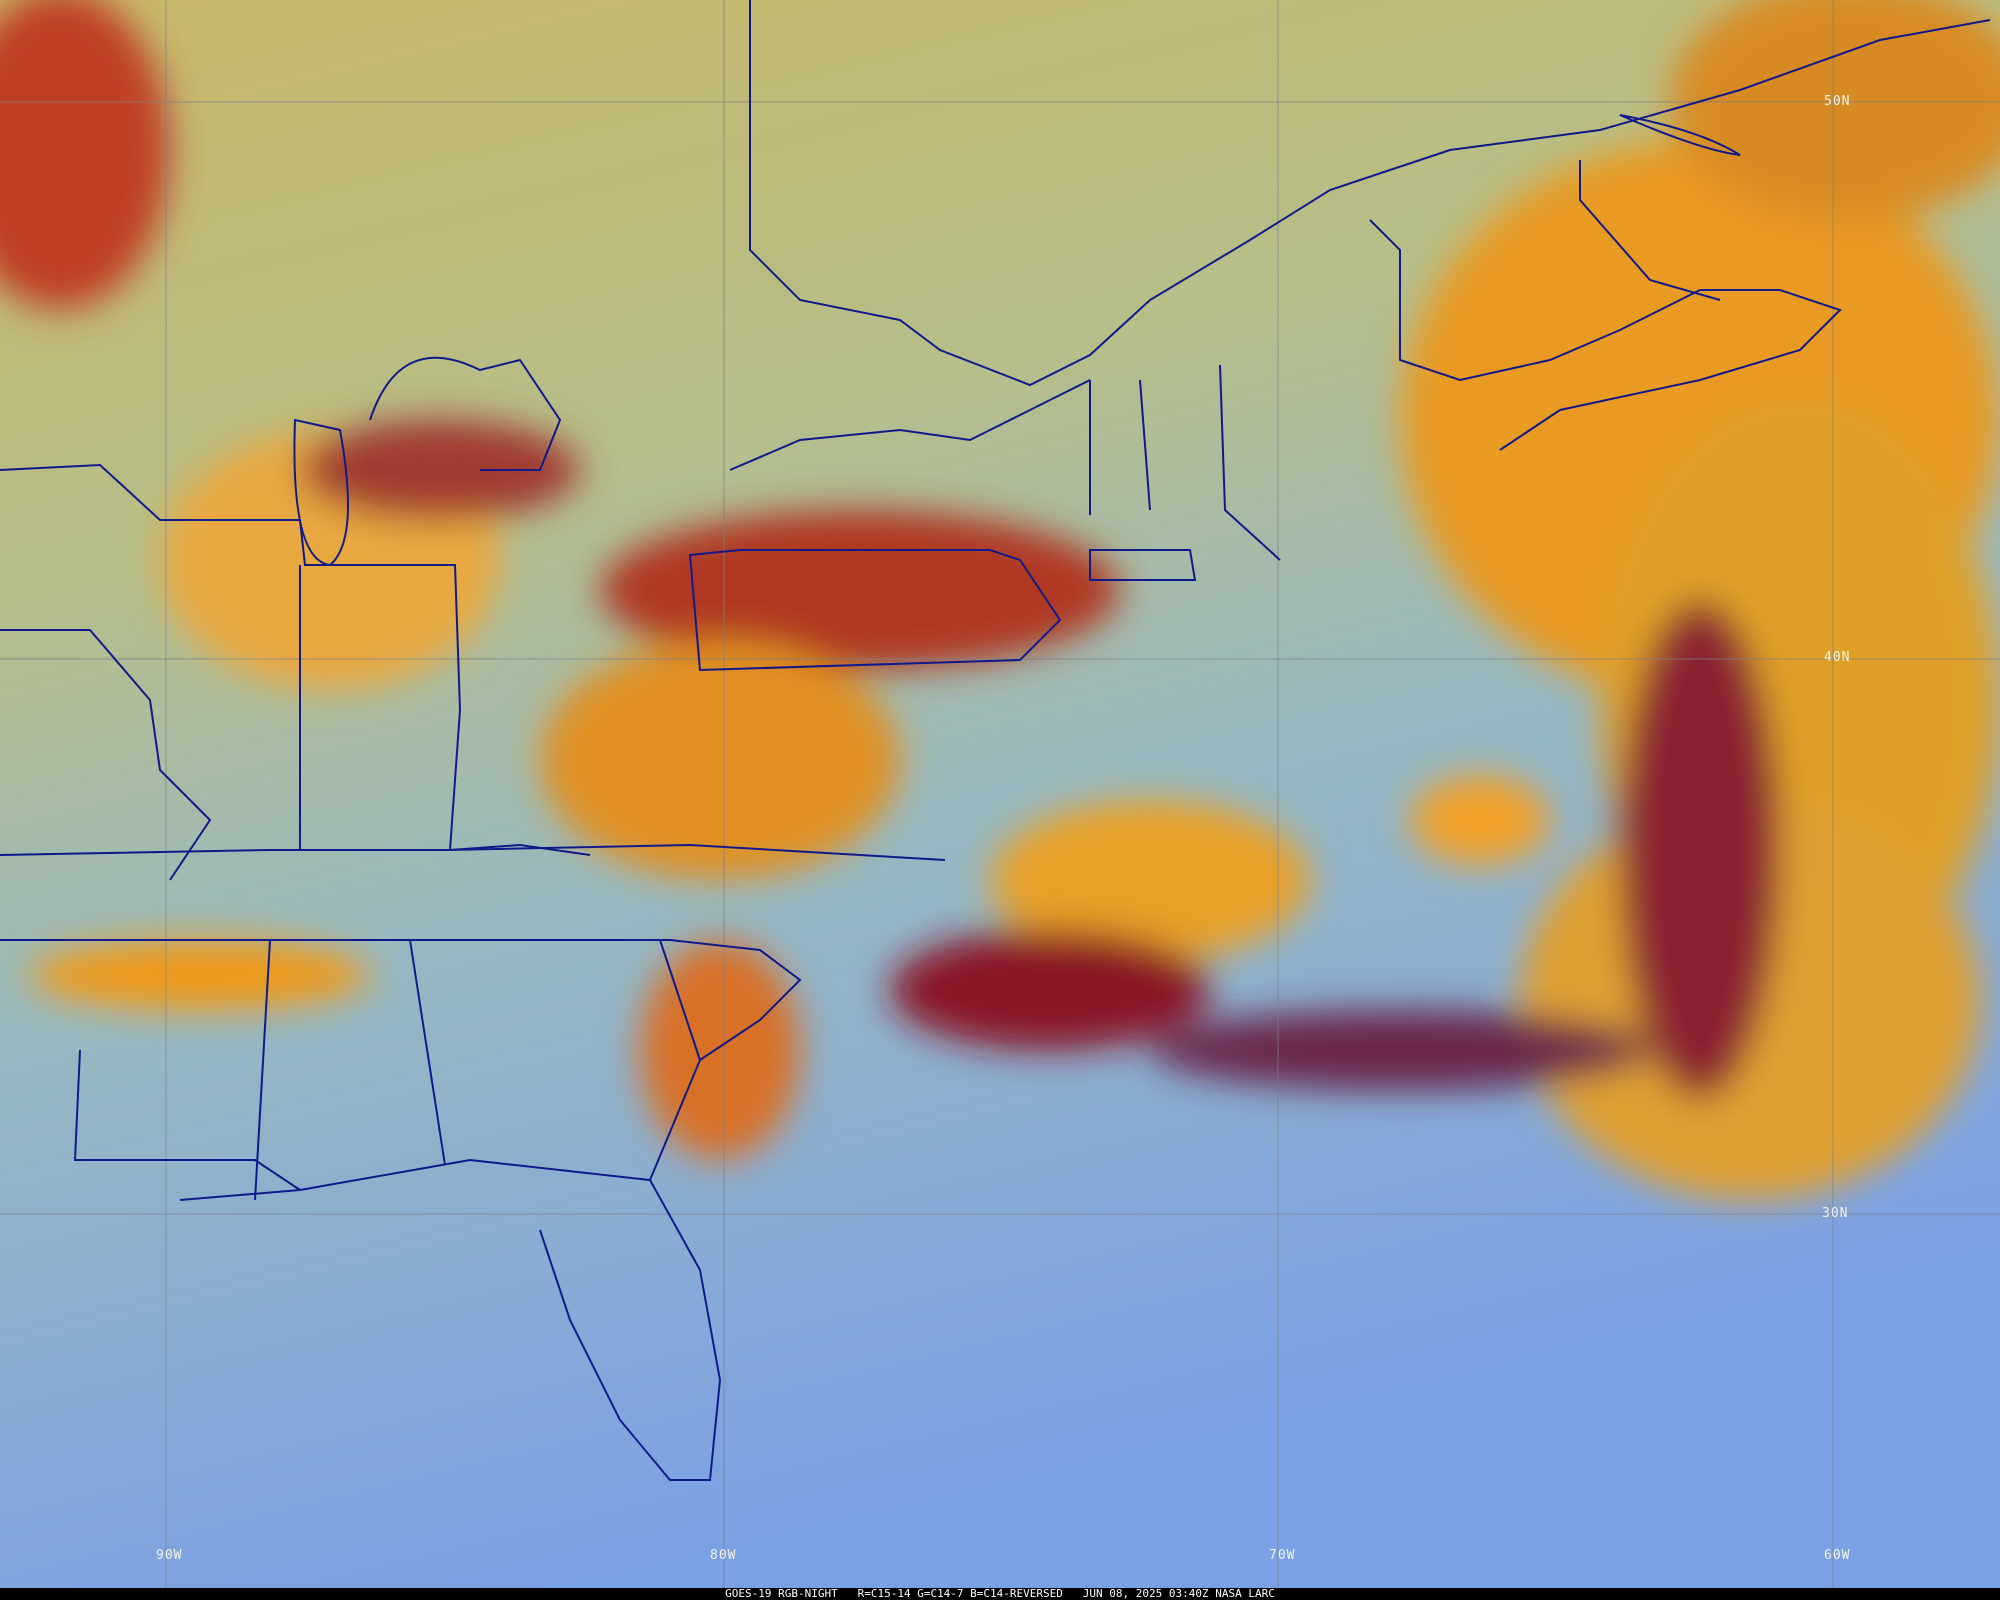 This screenshot has width=2000, height=1600. Describe the element at coordinates (1145, 1593) in the screenshot. I see `caption-datetime: JUN 08, 2025 03:40Z` at that location.